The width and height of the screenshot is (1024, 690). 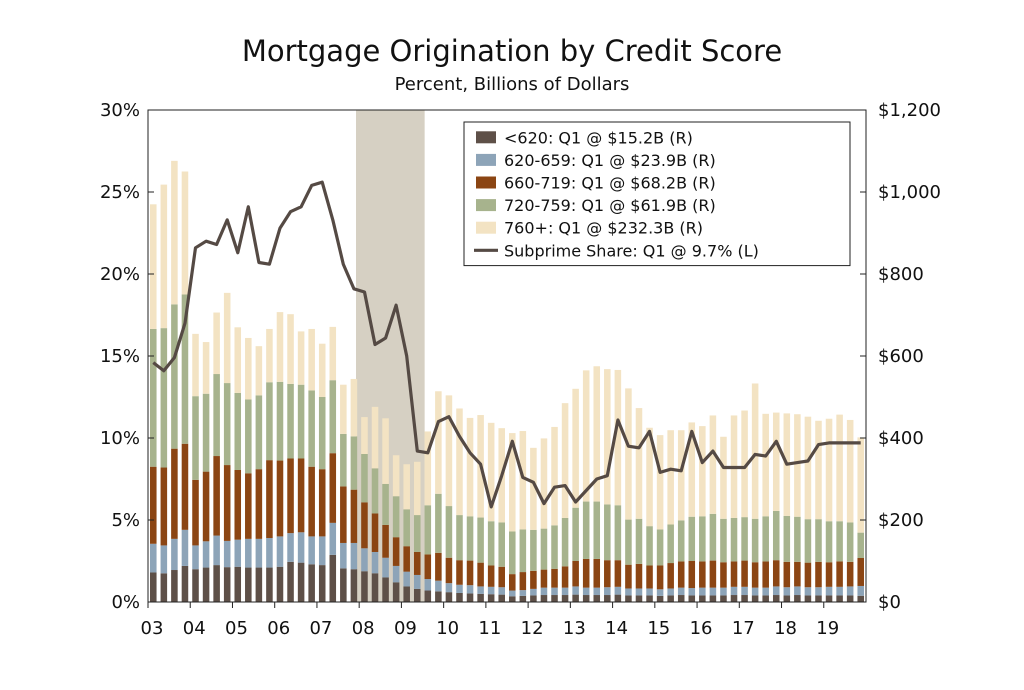 I want to click on x-tick-label-7: 10, so click(x=447, y=628).